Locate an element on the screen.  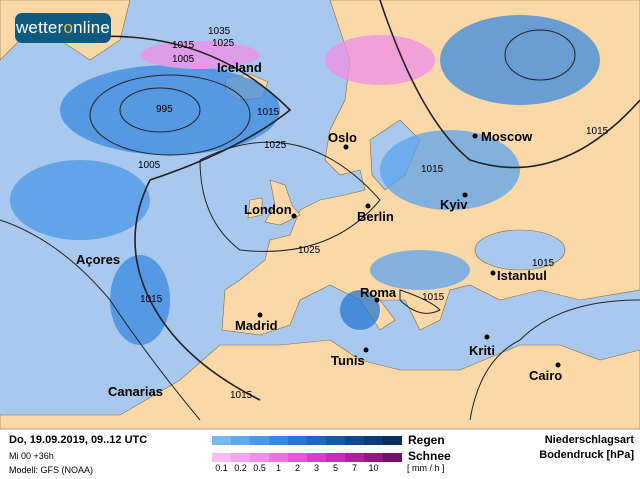
rain-color-scale is located at coordinates (307, 440).